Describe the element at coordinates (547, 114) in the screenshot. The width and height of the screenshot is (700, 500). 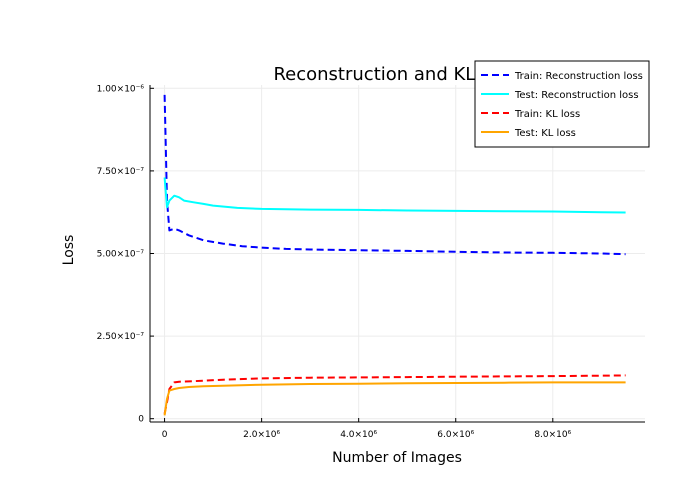
I see `legend-label: Train: KL loss` at that location.